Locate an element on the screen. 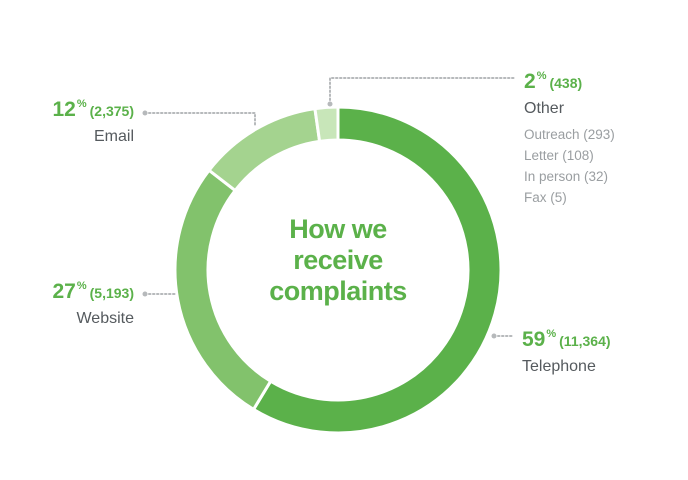 This screenshot has width=688, height=480. leader-line-email is located at coordinates (200, 119).